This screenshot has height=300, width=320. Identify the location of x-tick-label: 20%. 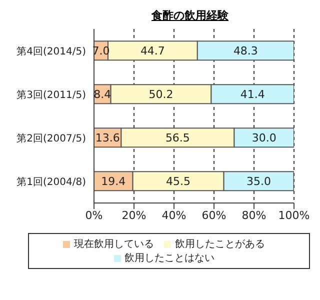
(134, 215).